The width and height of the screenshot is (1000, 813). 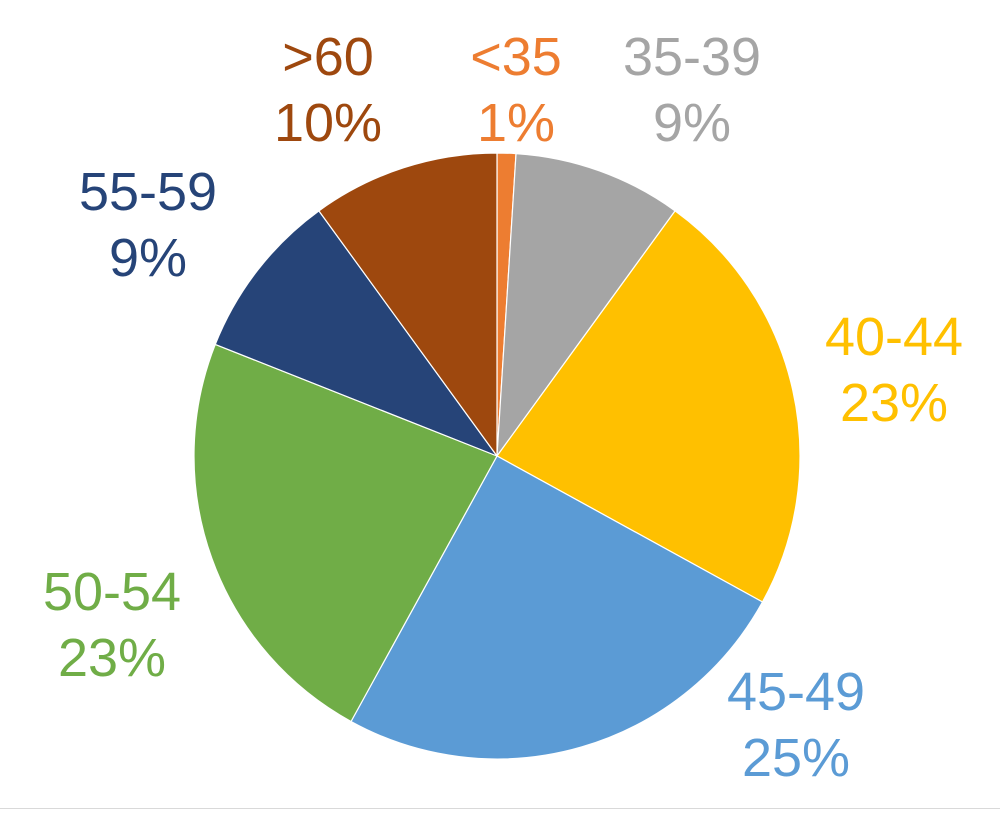 I want to click on bottom-divider, so click(x=500, y=808).